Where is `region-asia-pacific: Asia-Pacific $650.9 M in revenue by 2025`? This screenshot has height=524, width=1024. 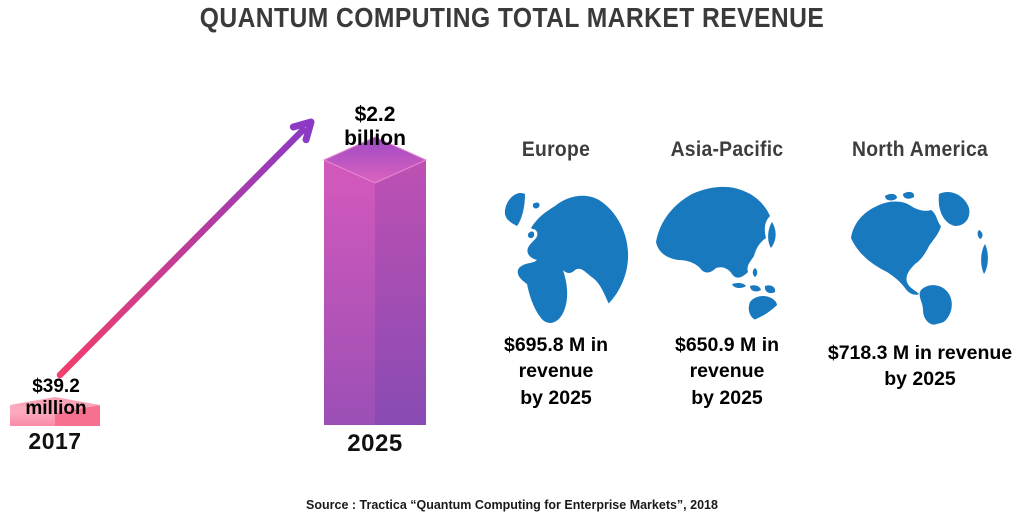
region-asia-pacific: Asia-Pacific $650.9 M in revenue by 2025 is located at coordinates (727, 274).